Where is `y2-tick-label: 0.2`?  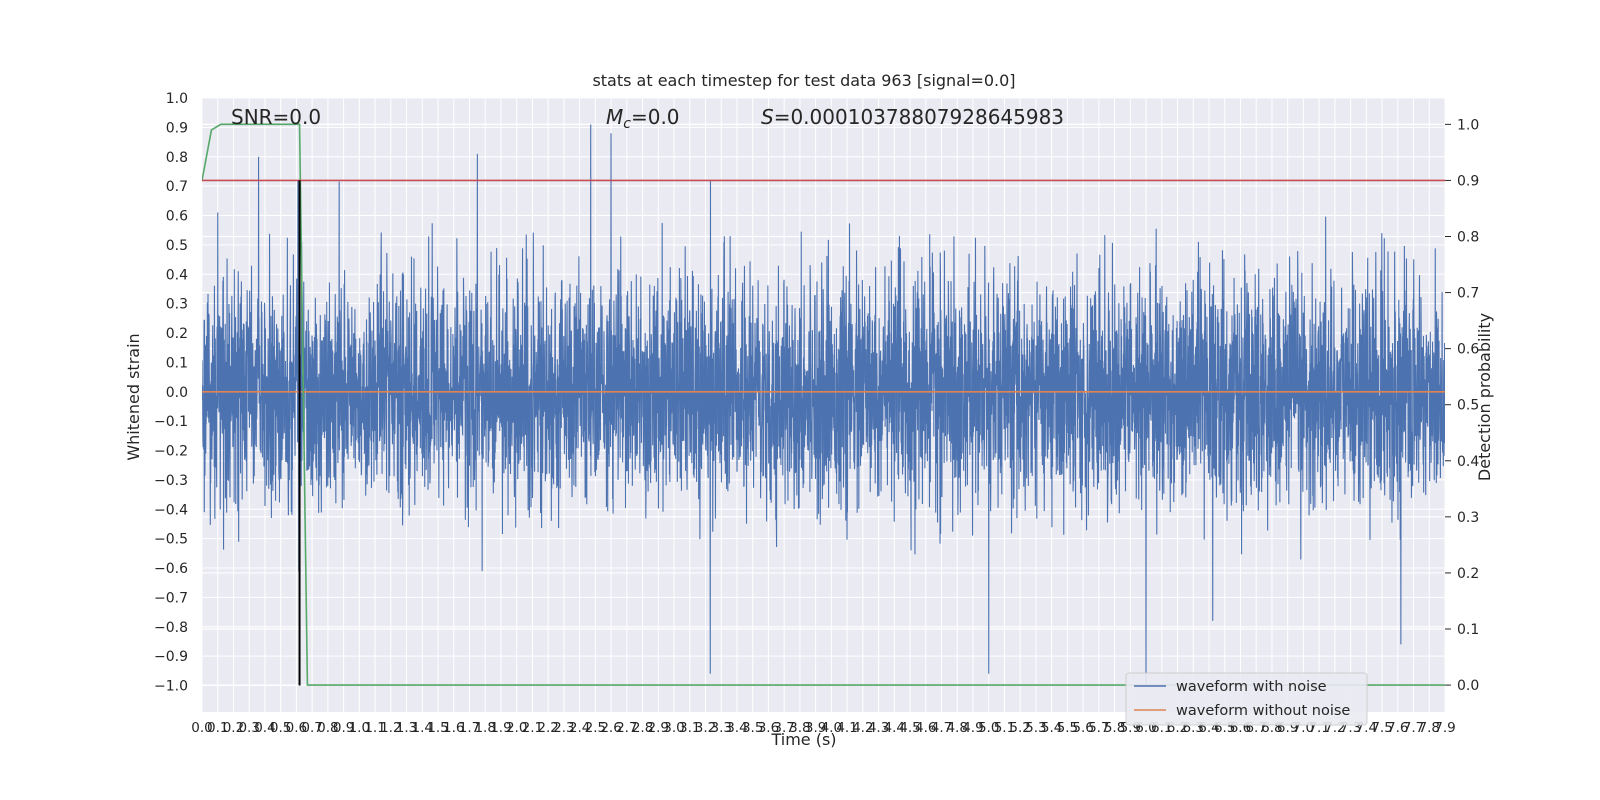 y2-tick-label: 0.2 is located at coordinates (1468, 574).